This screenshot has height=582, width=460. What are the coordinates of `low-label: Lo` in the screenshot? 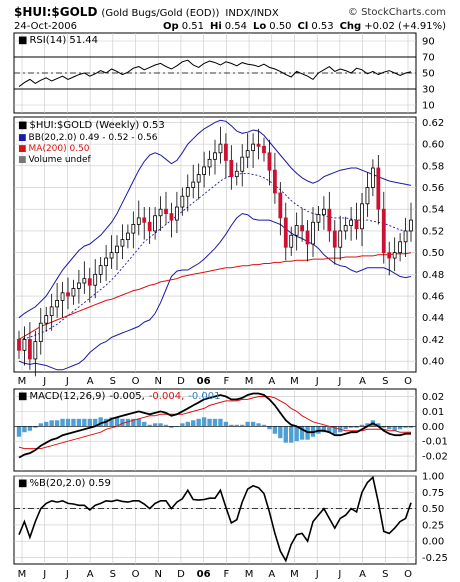 It's located at (259, 26).